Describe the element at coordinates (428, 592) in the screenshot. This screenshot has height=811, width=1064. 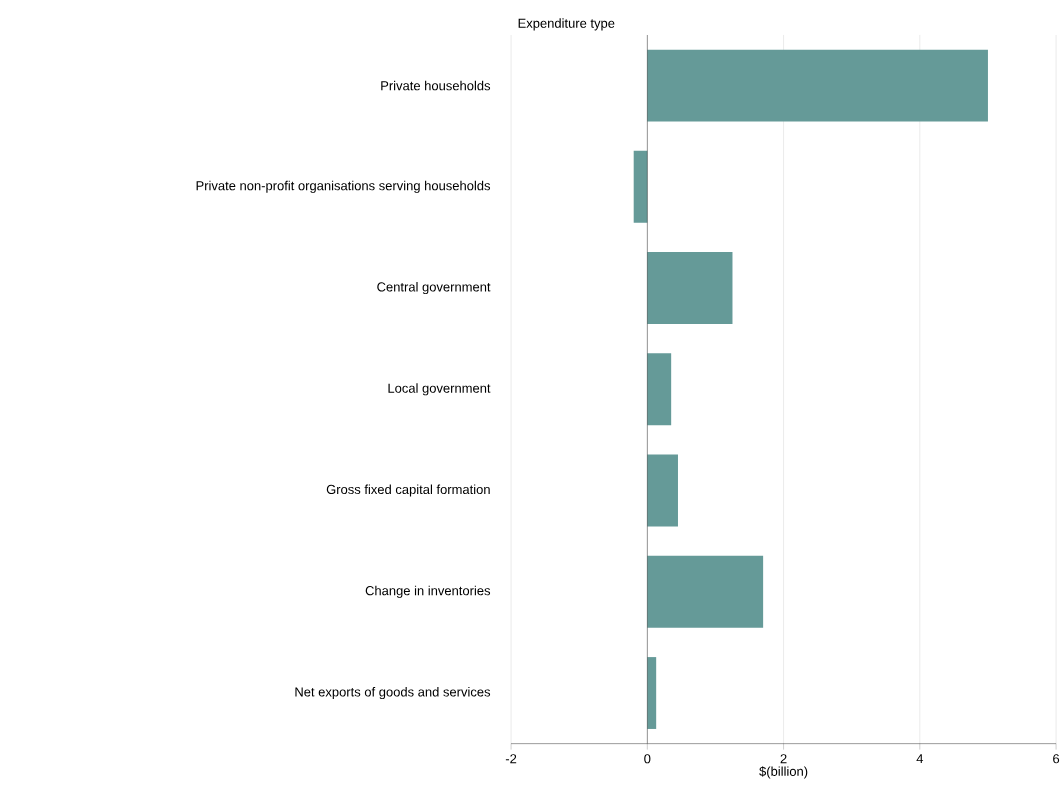
I see `y-tick-label: Change in inventories` at that location.